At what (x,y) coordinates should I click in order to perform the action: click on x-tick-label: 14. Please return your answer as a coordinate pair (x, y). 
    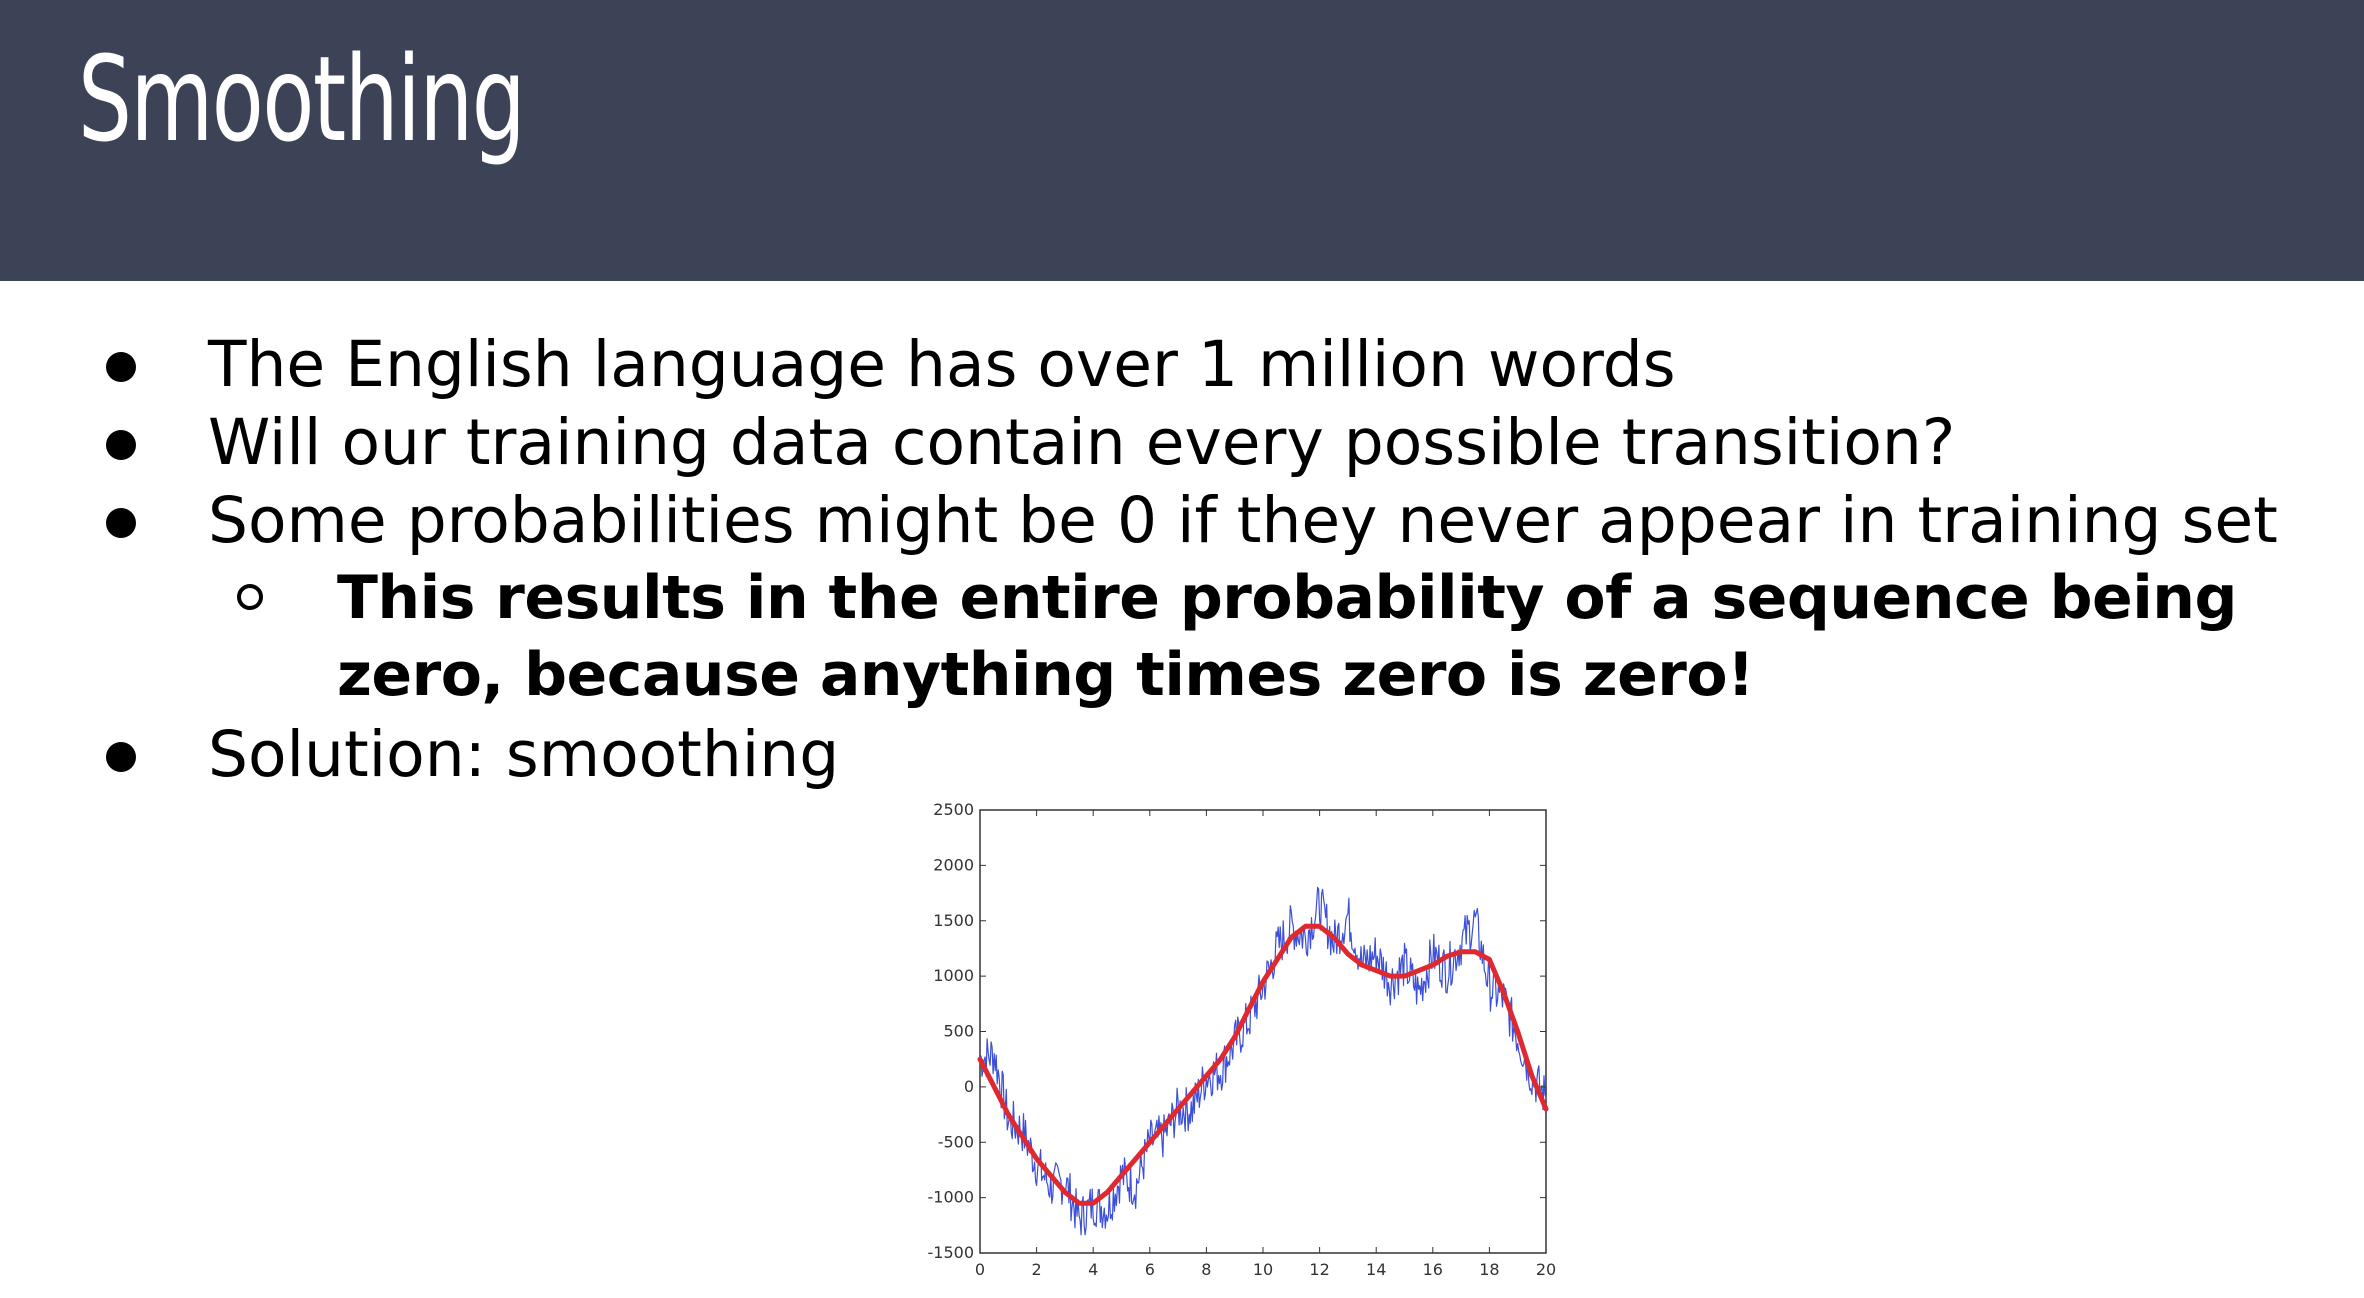
    Looking at the image, I should click on (1376, 1269).